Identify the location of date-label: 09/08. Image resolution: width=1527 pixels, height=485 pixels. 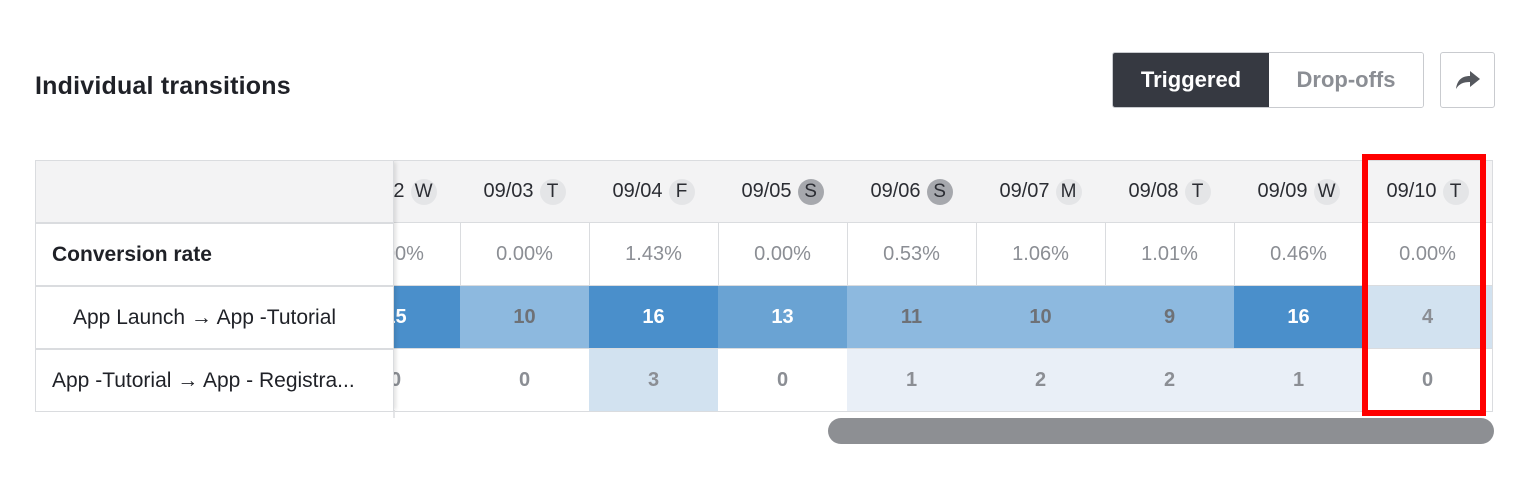
(1153, 191).